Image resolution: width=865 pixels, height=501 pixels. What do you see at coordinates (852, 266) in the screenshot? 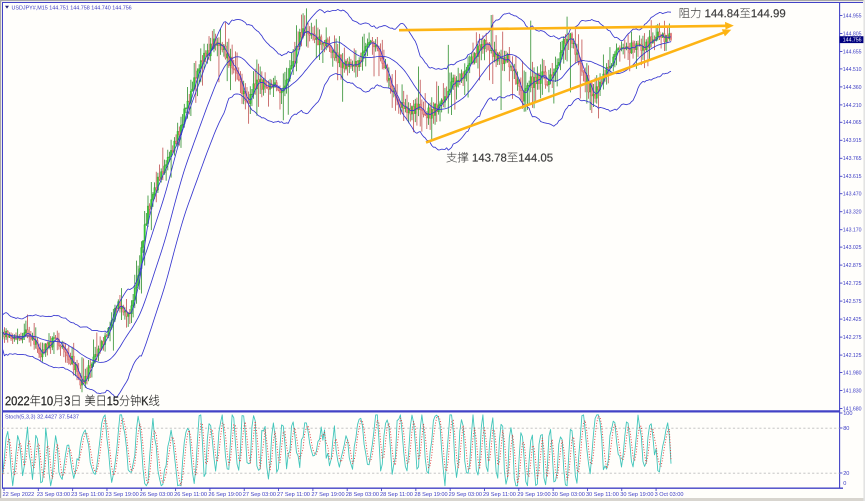
I see `svg-text: 142.875` at bounding box center [852, 266].